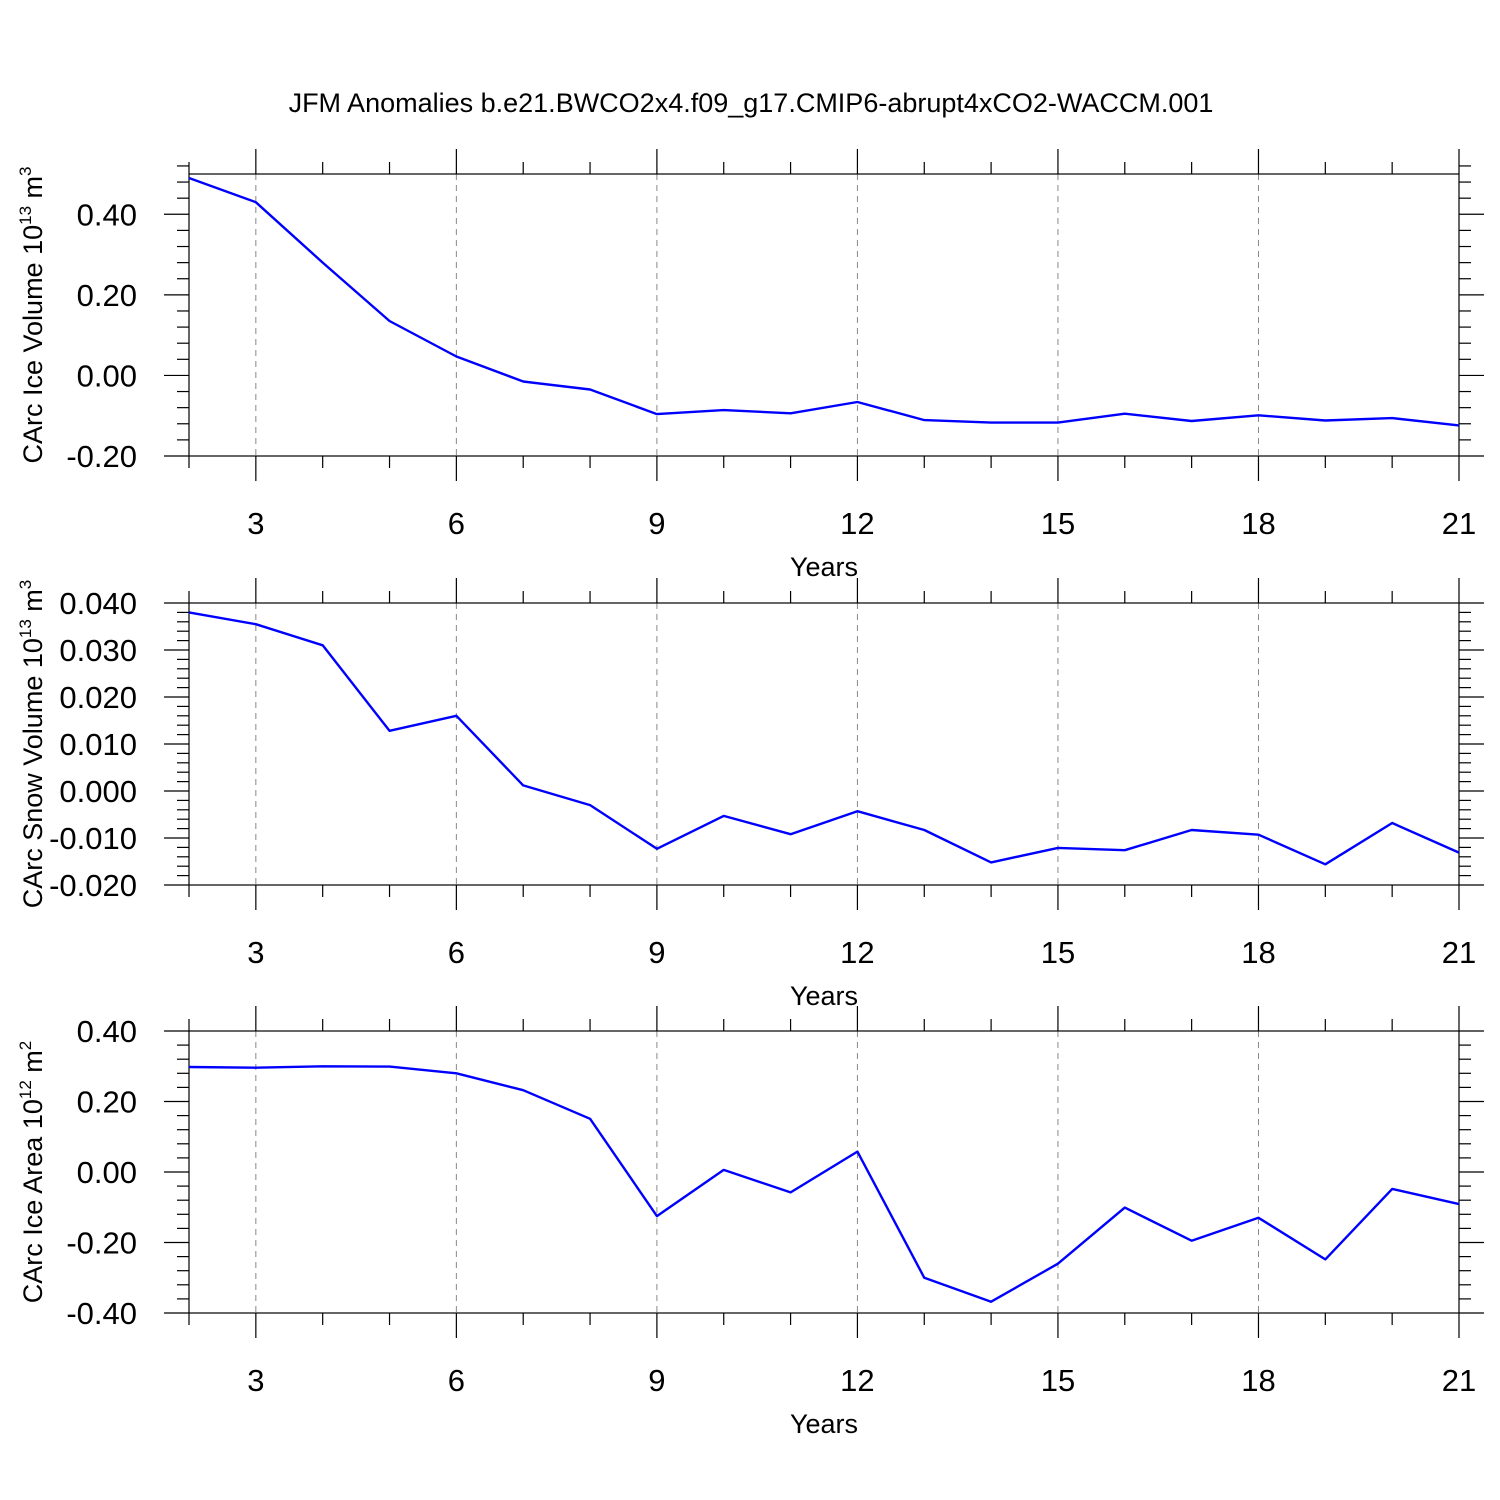 The width and height of the screenshot is (1500, 1500). Describe the element at coordinates (93, 885) in the screenshot. I see `y-tick-label: -0.020` at that location.